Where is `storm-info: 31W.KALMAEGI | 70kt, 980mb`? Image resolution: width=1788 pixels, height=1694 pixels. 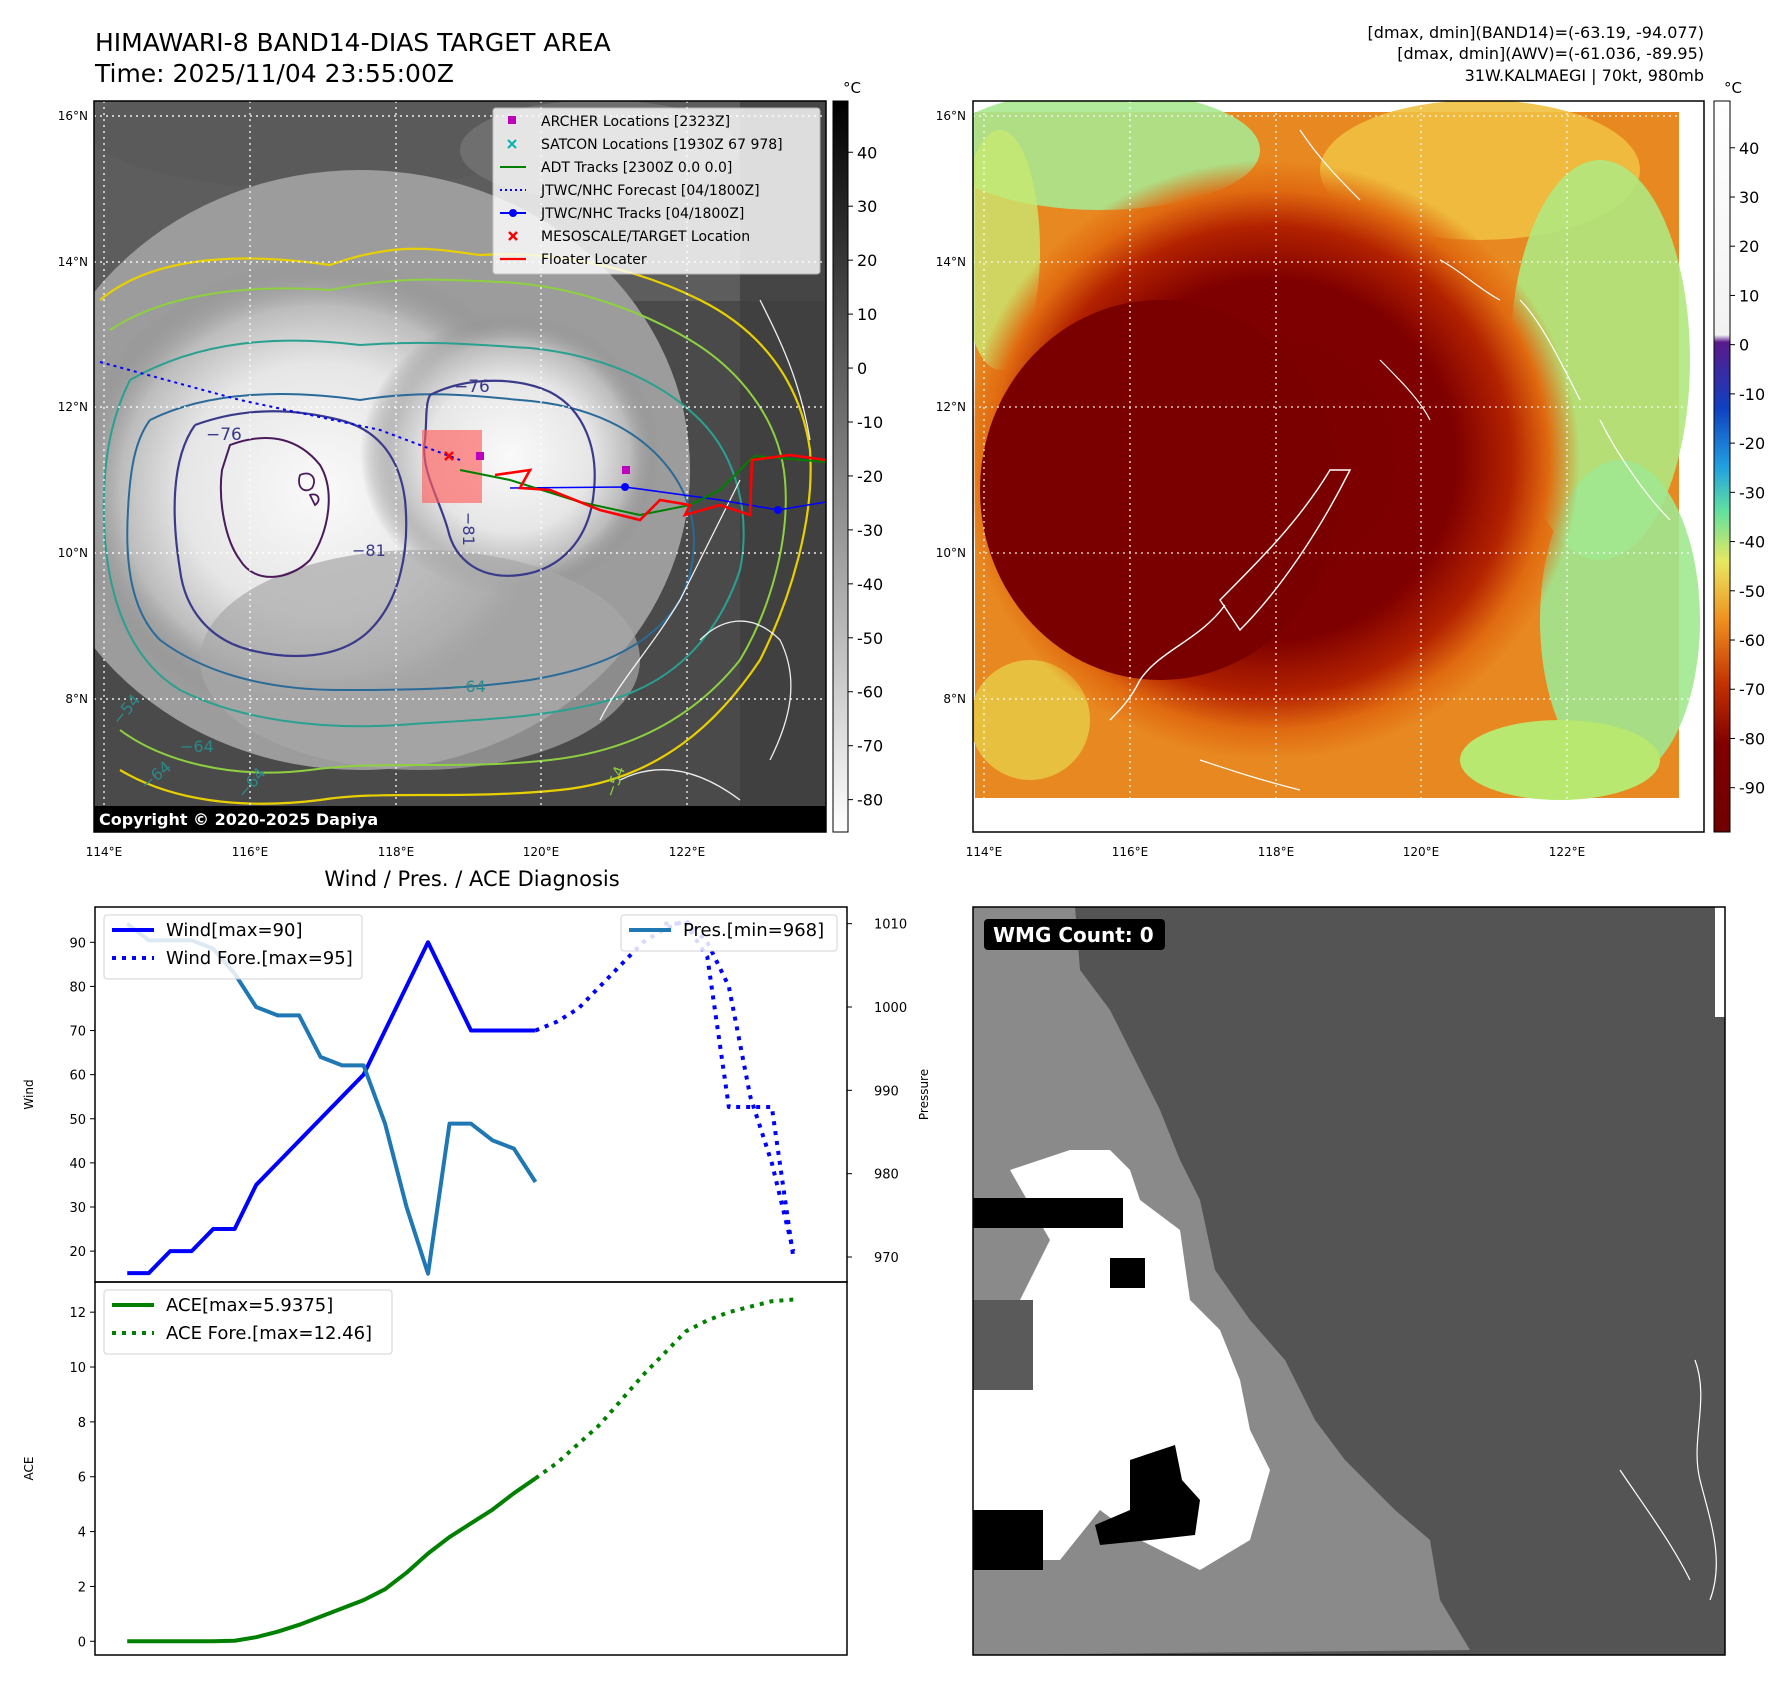 storm-info: 31W.KALMAEGI | 70kt, 980mb is located at coordinates (1584, 75).